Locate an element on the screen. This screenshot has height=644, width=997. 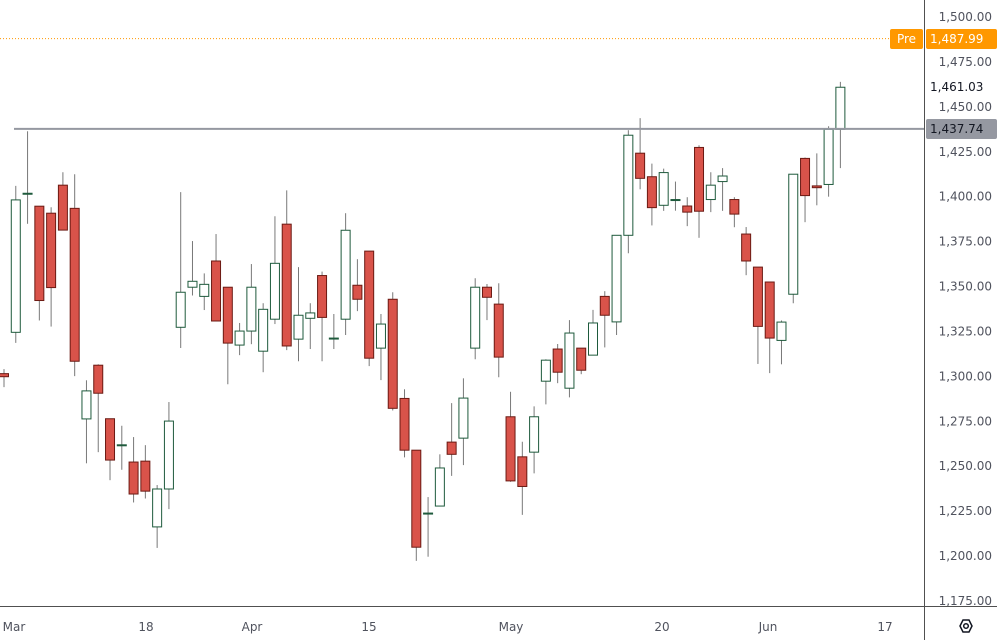
time-tick-label: 17 is located at coordinates (884, 627).